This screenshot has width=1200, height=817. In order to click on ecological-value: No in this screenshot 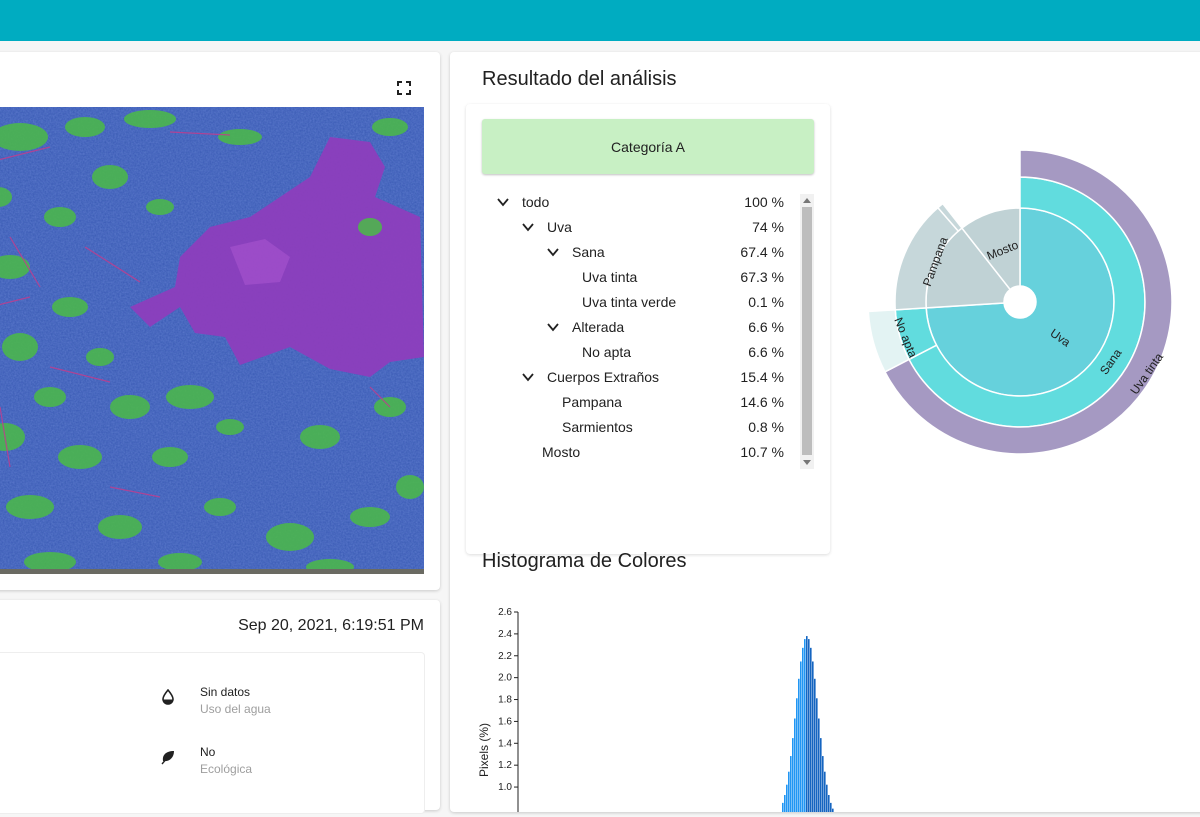, I will do `click(208, 752)`.